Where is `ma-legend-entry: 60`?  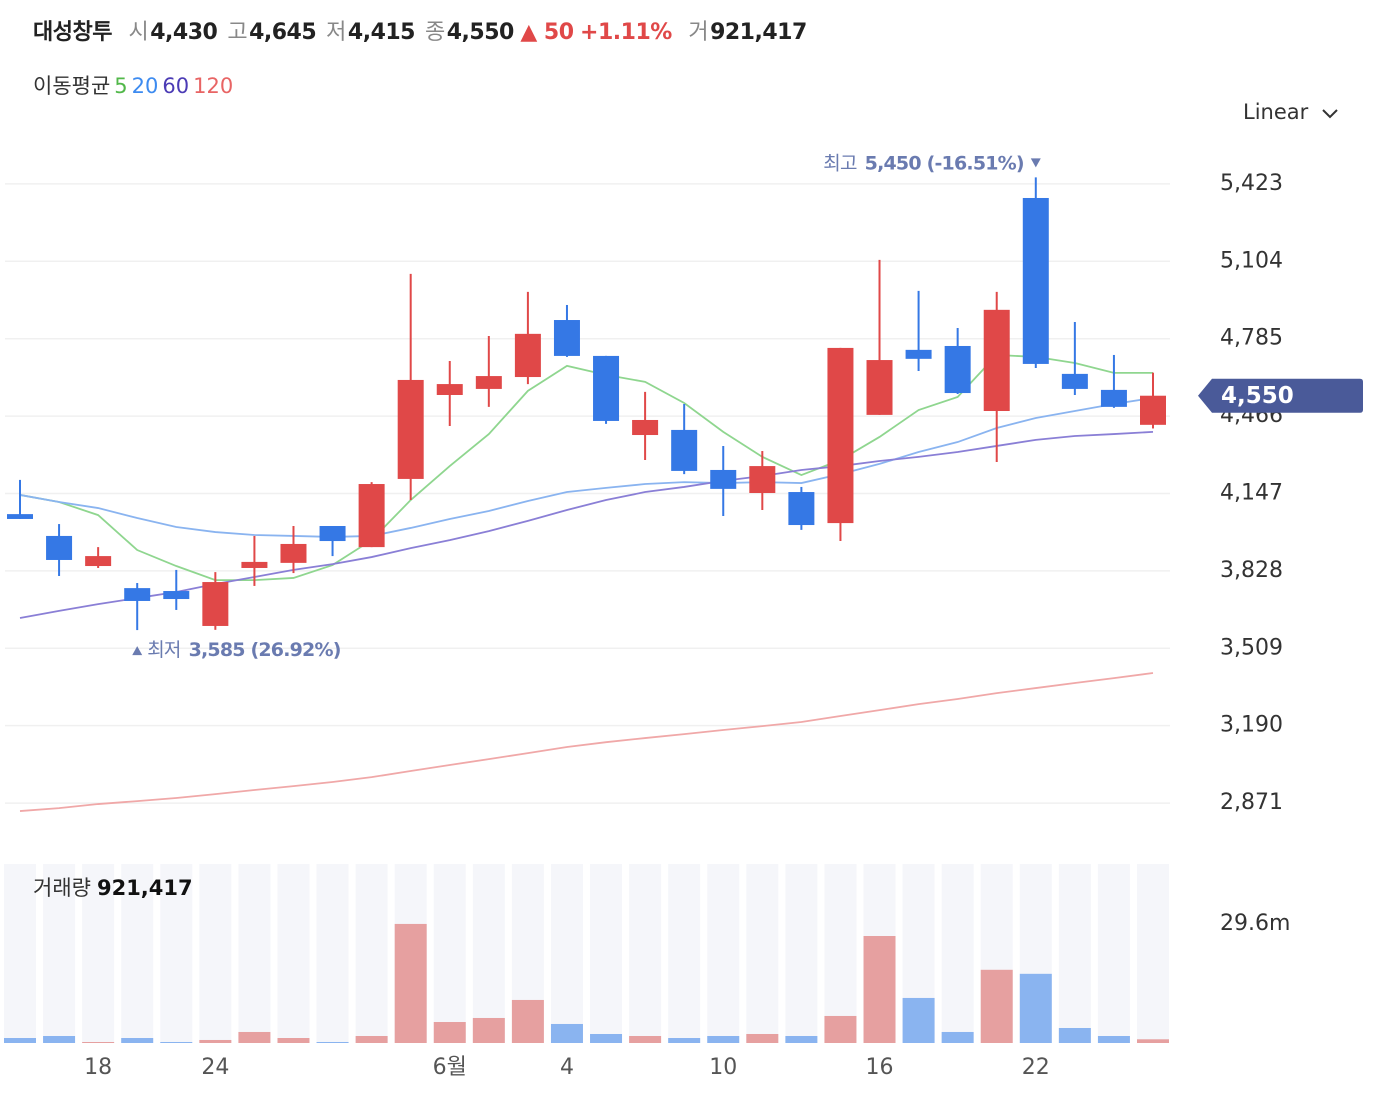
ma-legend-entry: 60 is located at coordinates (176, 86).